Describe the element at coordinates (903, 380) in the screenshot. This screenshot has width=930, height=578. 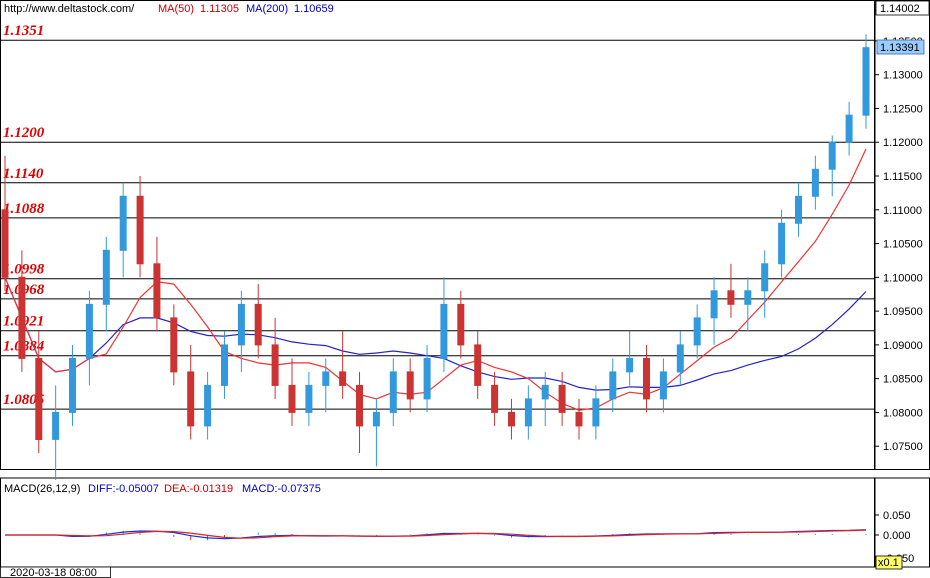
I see `price-tick-label: 1.08500` at that location.